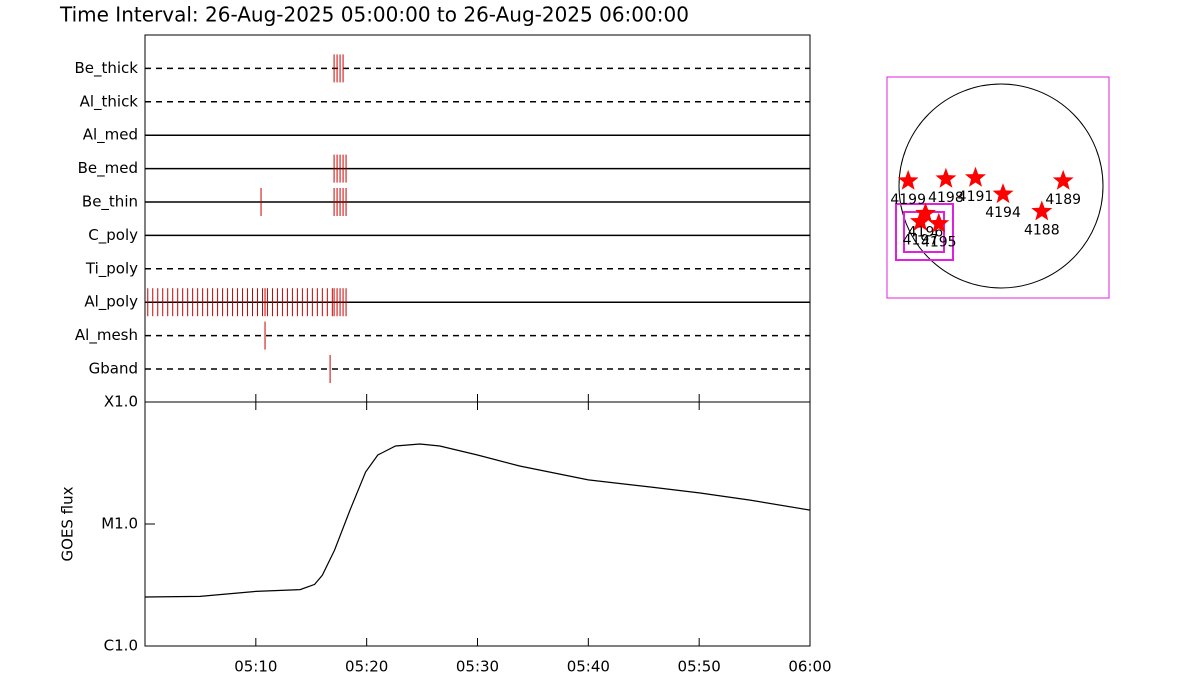 The image size is (1200, 700). Describe the element at coordinates (108, 168) in the screenshot. I see `row-label: Be_med` at that location.